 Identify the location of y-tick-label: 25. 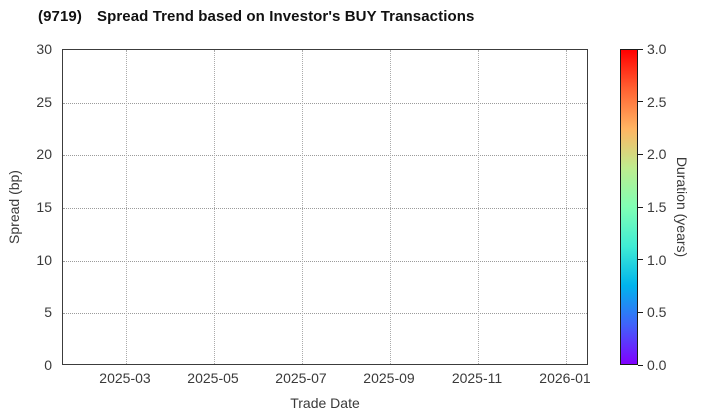
(44, 101).